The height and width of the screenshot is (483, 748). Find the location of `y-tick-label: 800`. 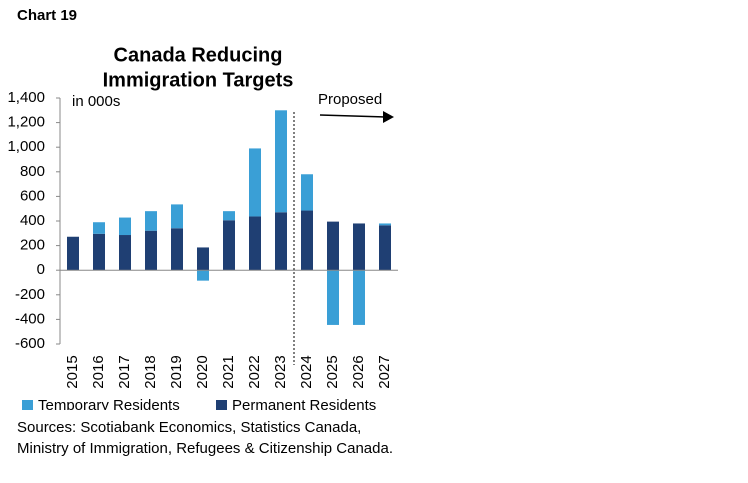

y-tick-label: 800 is located at coordinates (32, 171).